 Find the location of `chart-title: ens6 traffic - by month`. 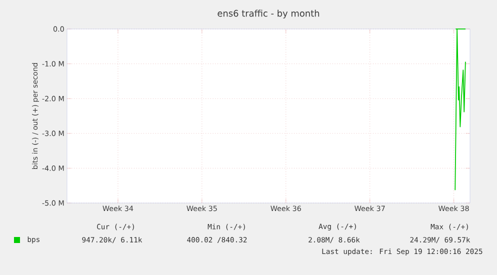

chart-title: ens6 traffic - by month is located at coordinates (269, 14).